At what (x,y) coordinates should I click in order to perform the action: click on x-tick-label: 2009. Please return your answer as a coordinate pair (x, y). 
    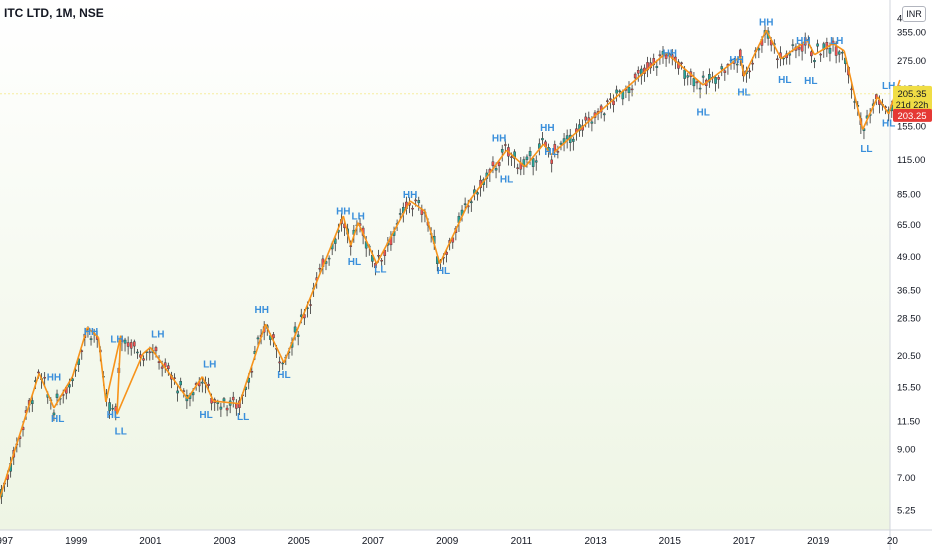
    Looking at the image, I should click on (447, 541).